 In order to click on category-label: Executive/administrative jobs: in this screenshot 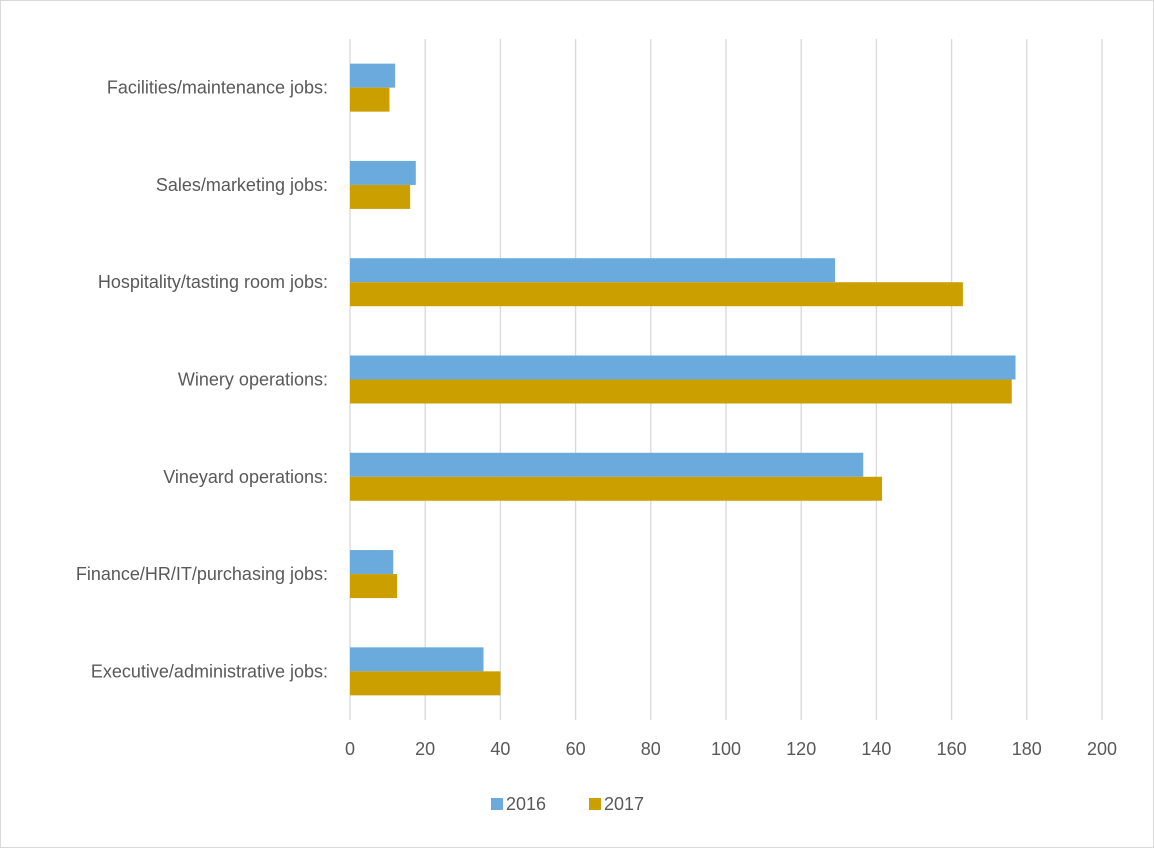, I will do `click(209, 671)`.